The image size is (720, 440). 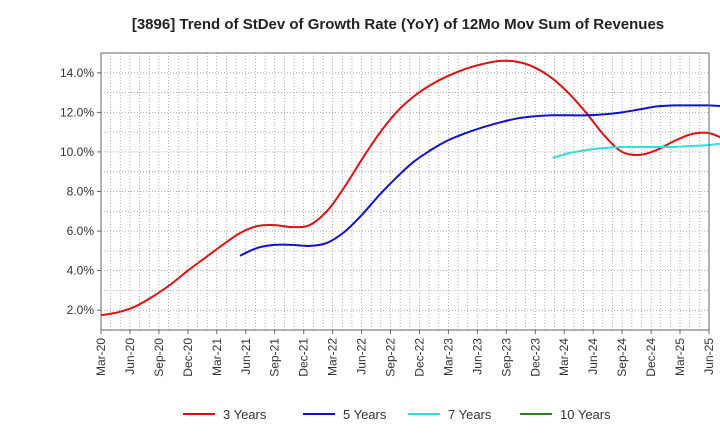 I want to click on x-tick-label: Jun-24, so click(x=593, y=356).